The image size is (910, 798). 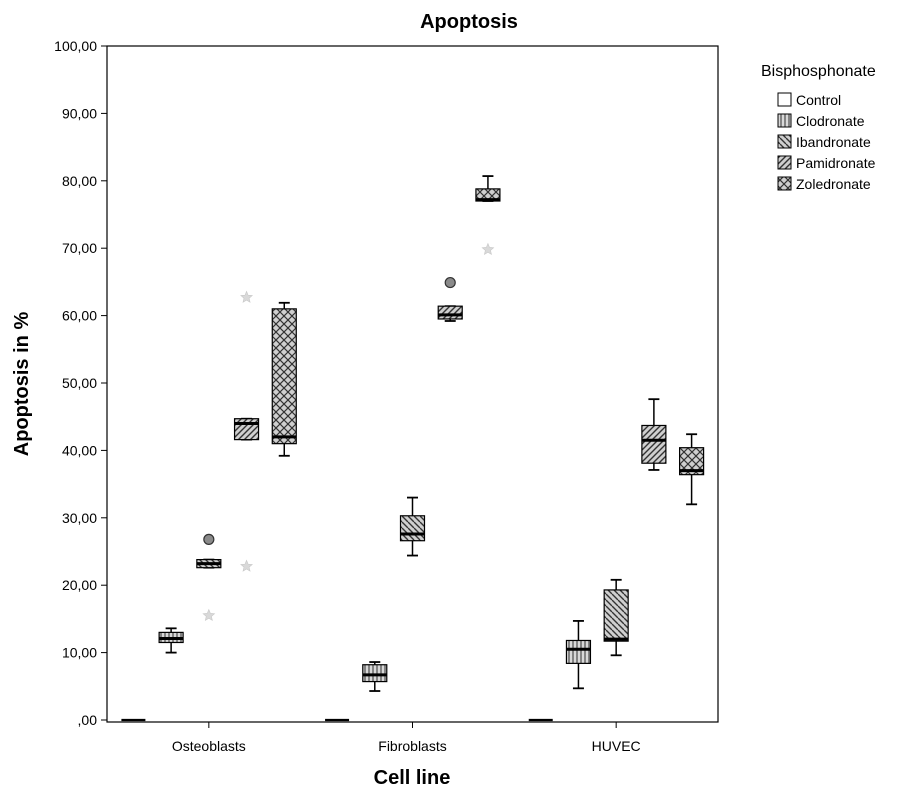 I want to click on box-clodronate-huvec, so click(x=578, y=655).